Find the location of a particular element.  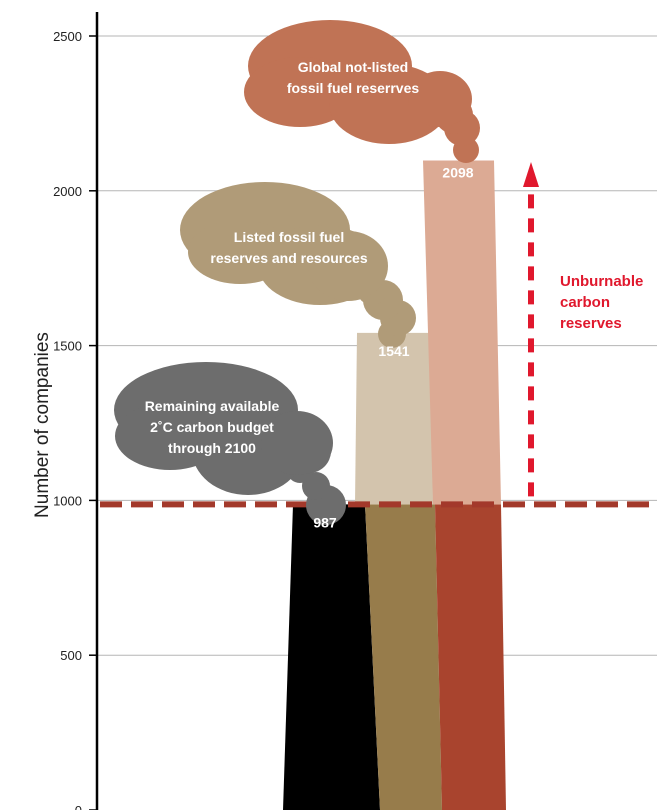

value-label-budget: 987 is located at coordinates (325, 522).